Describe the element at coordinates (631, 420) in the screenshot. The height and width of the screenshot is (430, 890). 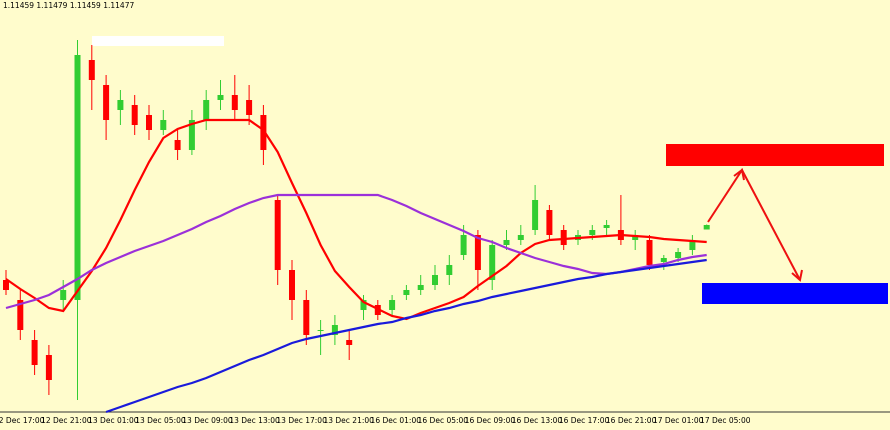
I see `x-tick-label: 16 Dec 21:00` at that location.